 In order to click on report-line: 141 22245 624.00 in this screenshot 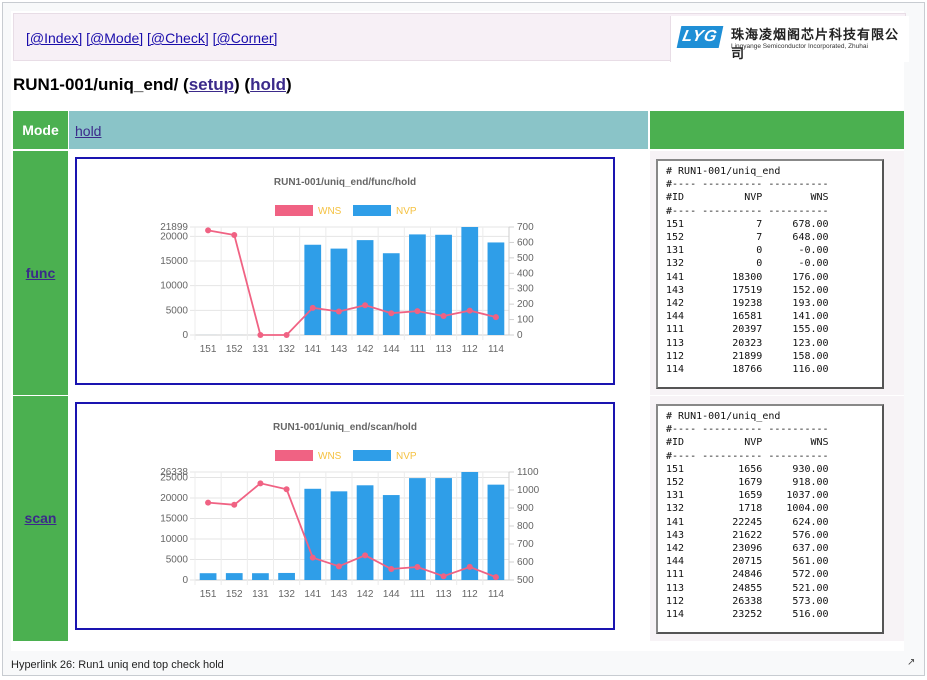, I will do `click(747, 522)`.